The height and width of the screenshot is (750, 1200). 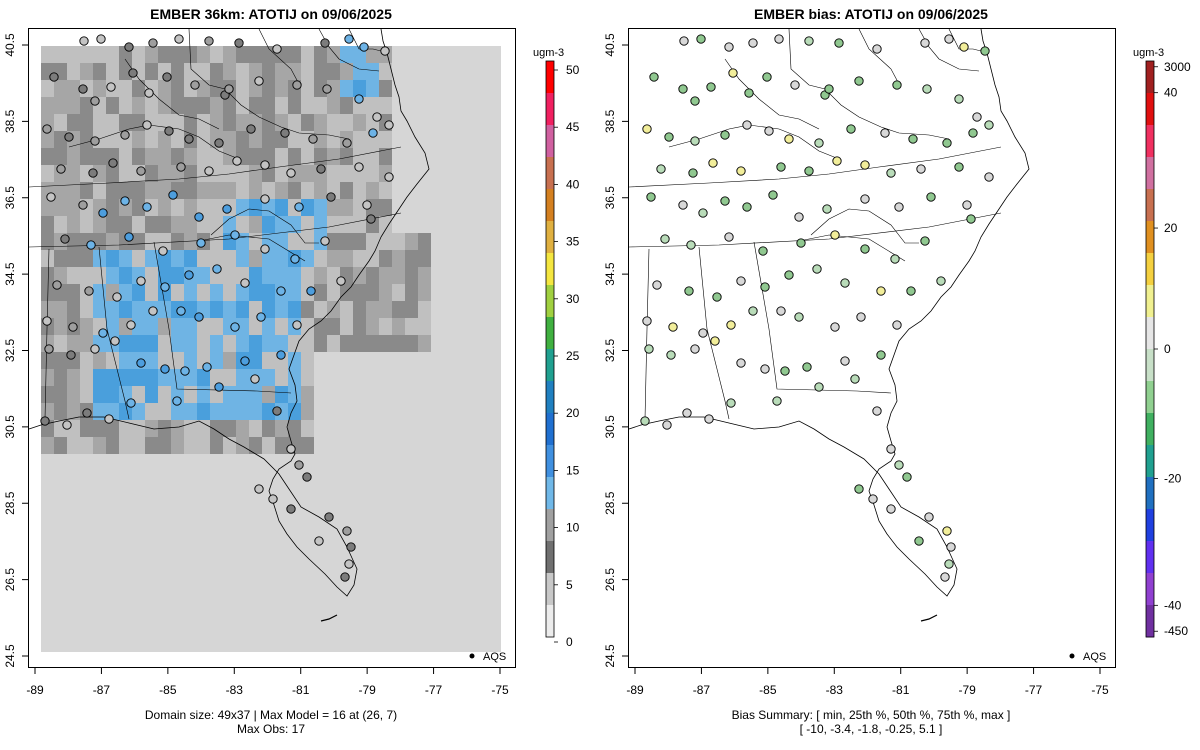 What do you see at coordinates (549, 53) in the screenshot?
I see `model-colorbar-unit: ugm-3` at bounding box center [549, 53].